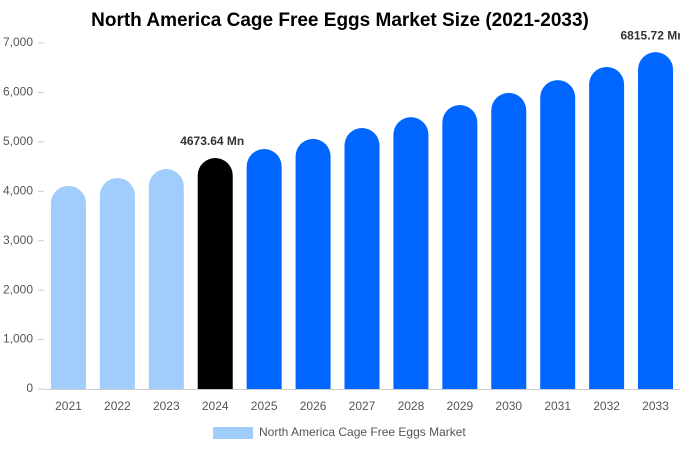 This screenshot has width=680, height=450. What do you see at coordinates (557, 406) in the screenshot?
I see `x-tick-label: 2031` at bounding box center [557, 406].